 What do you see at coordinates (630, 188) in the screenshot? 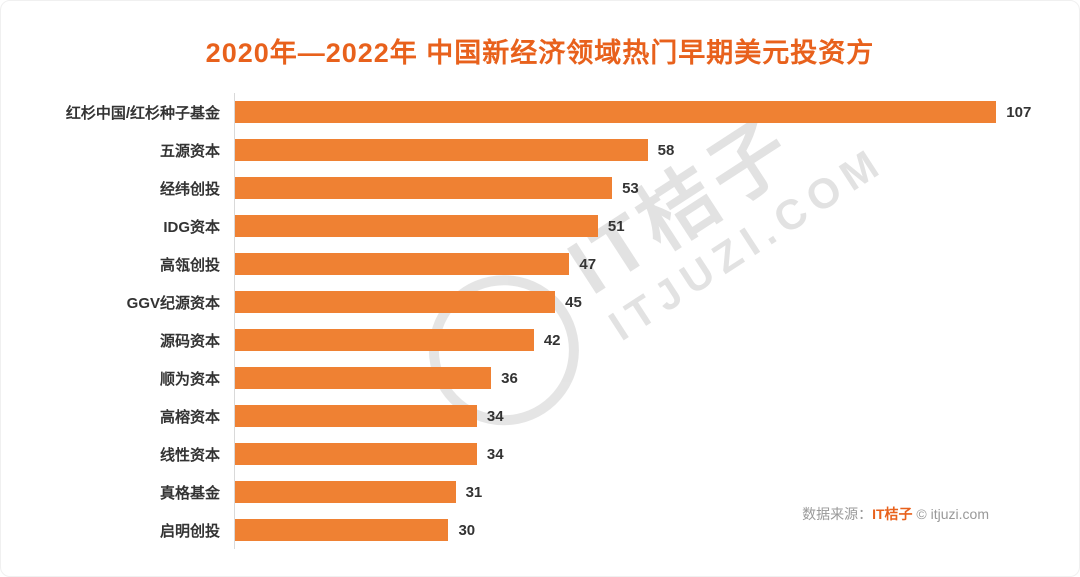
I see `value-label: 53` at bounding box center [630, 188].